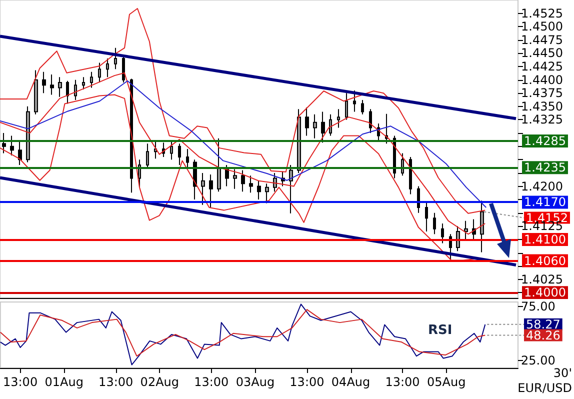  Describe the element at coordinates (545, 239) in the screenshot. I see `ref-line-label: 1.4100` at that location.